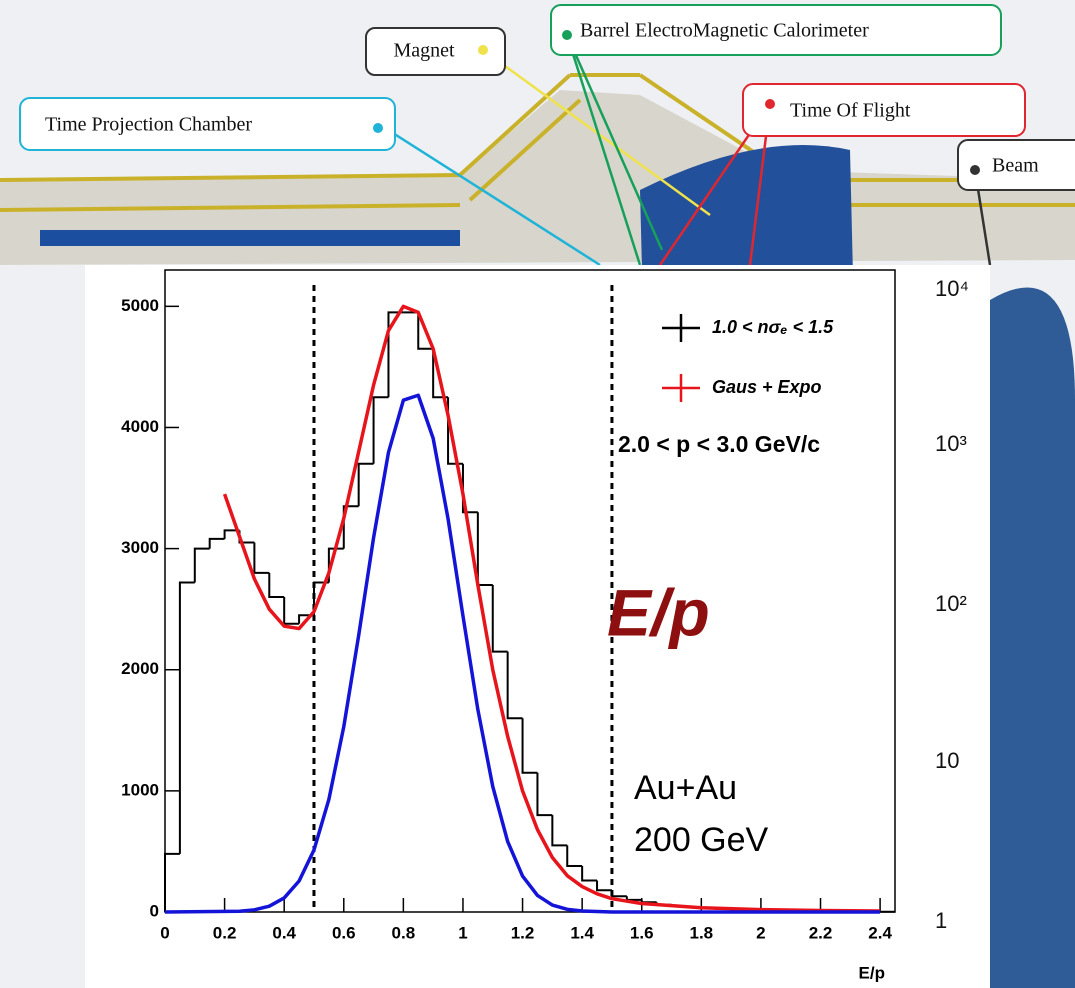 This screenshot has width=1075, height=988. Describe the element at coordinates (952, 288) in the screenshot. I see `background-tick-label: 10⁴` at that location.